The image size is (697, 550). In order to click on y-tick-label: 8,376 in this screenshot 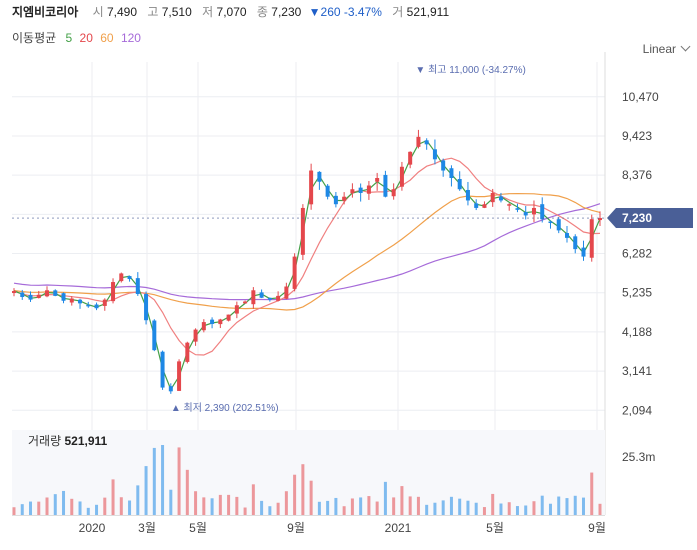, I will do `click(637, 175)`.